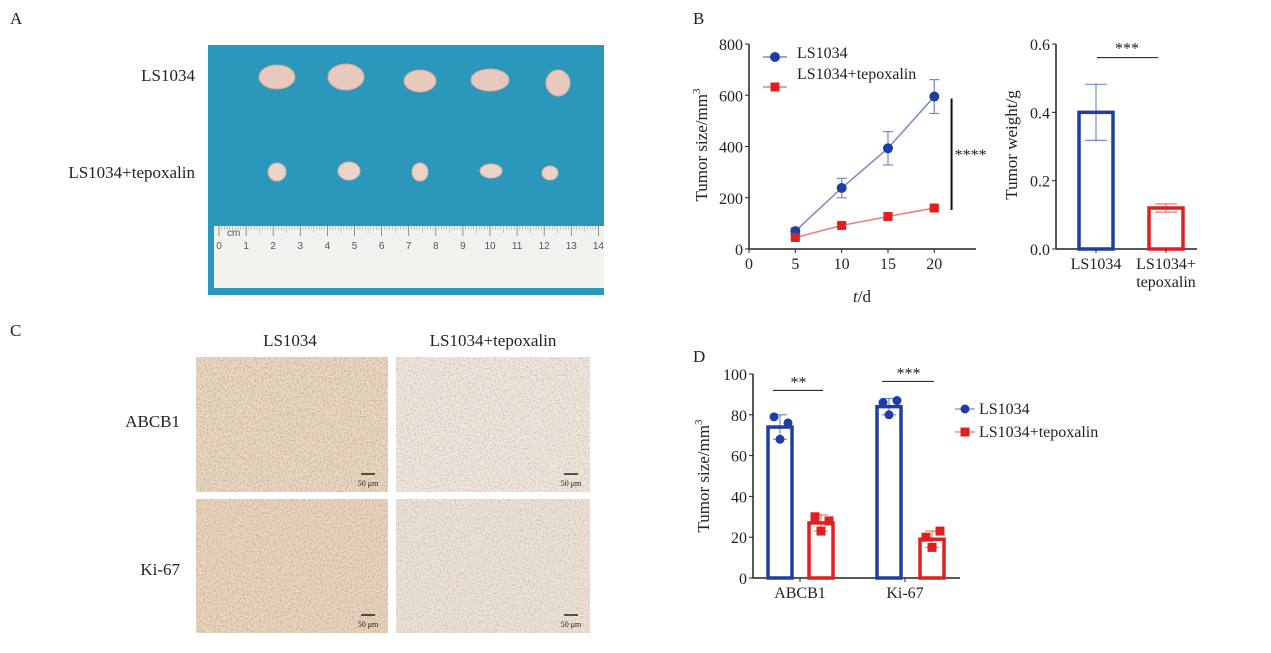 This screenshot has height=653, width=1271. Describe the element at coordinates (517, 246) in the screenshot. I see `ruler-number: 11` at that location.